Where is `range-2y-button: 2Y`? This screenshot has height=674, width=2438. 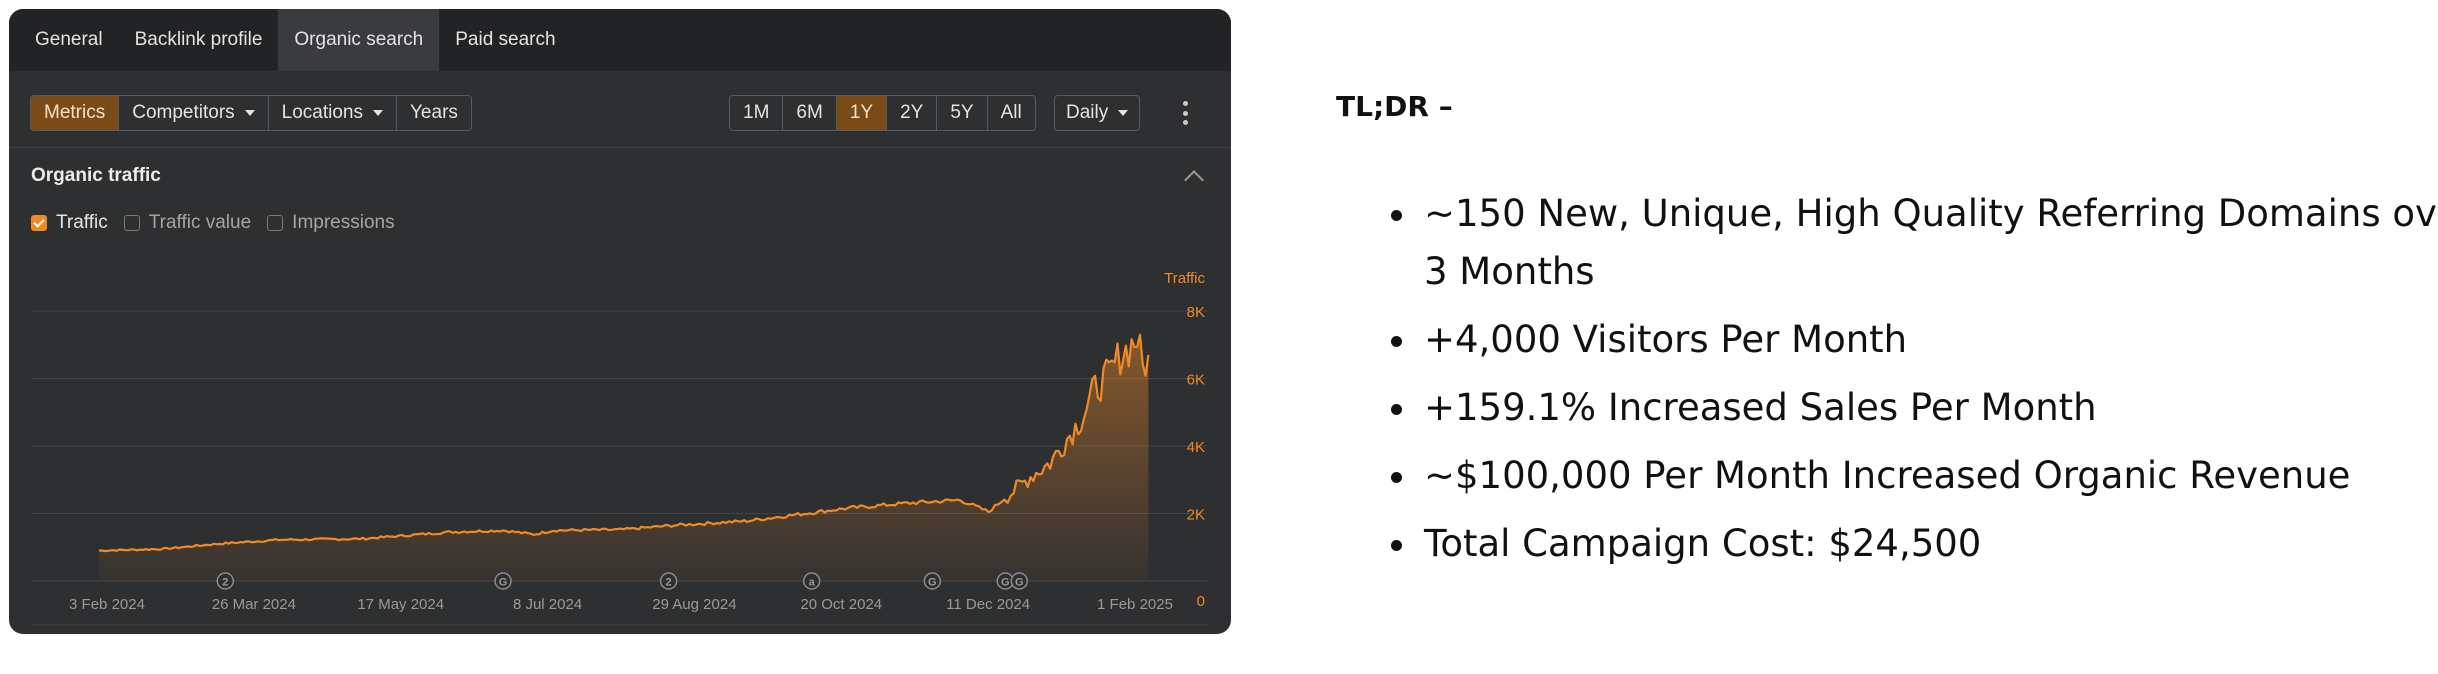
range-2y-button: 2Y is located at coordinates (912, 113).